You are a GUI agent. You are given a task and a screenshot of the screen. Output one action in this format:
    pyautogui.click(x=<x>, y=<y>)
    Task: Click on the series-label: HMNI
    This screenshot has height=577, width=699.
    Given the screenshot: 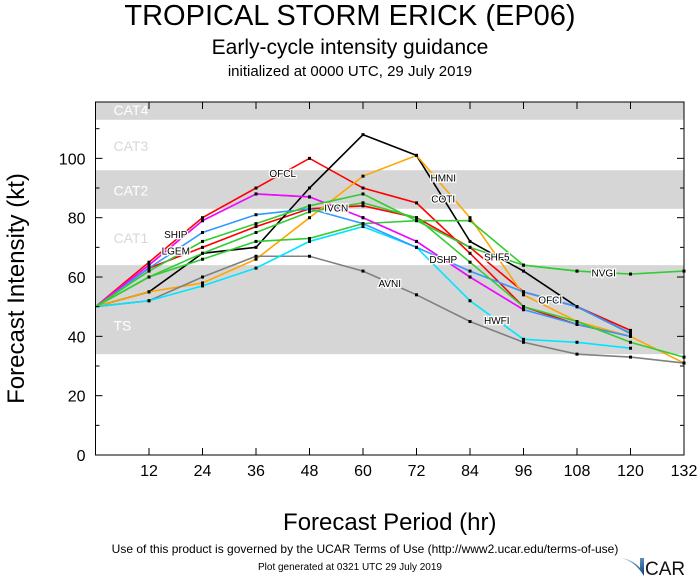 What is the action you would take?
    pyautogui.click(x=443, y=179)
    